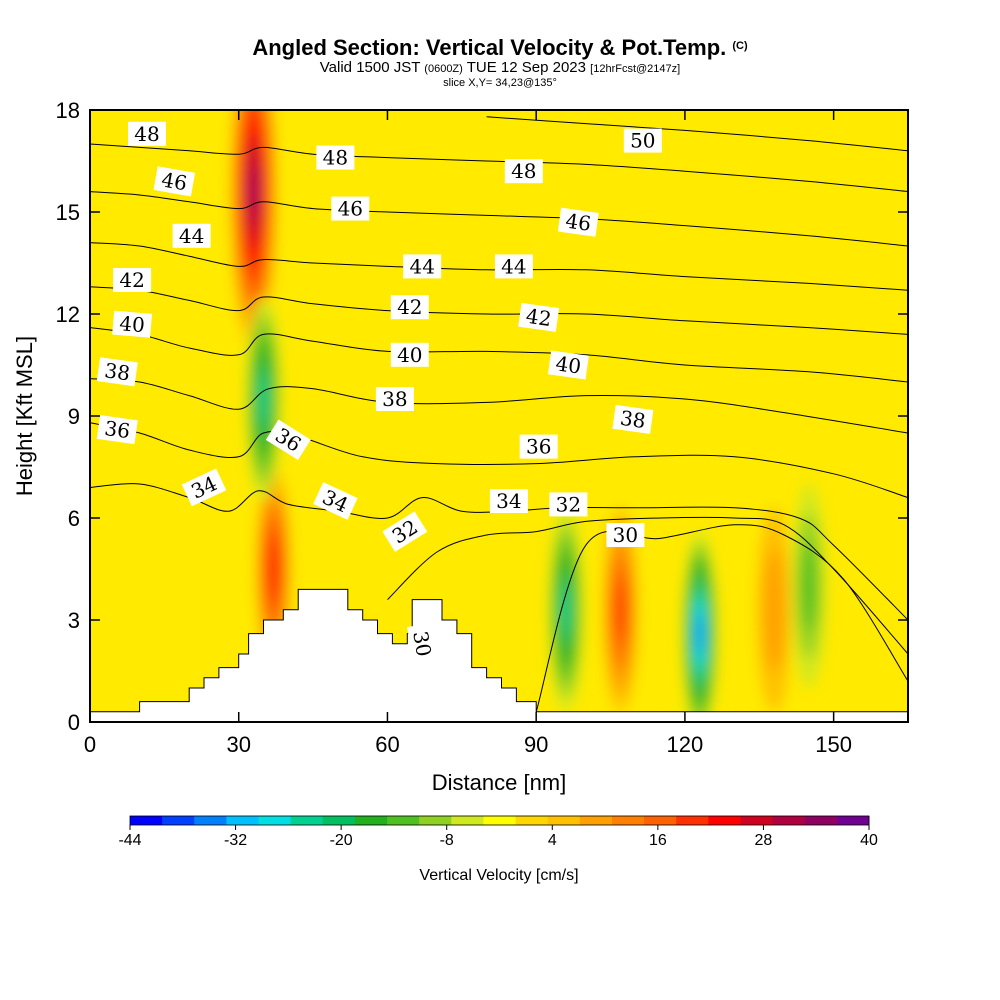 The height and width of the screenshot is (1000, 1000). What do you see at coordinates (552, 840) in the screenshot?
I see `colorbar-tick-label: 4` at bounding box center [552, 840].